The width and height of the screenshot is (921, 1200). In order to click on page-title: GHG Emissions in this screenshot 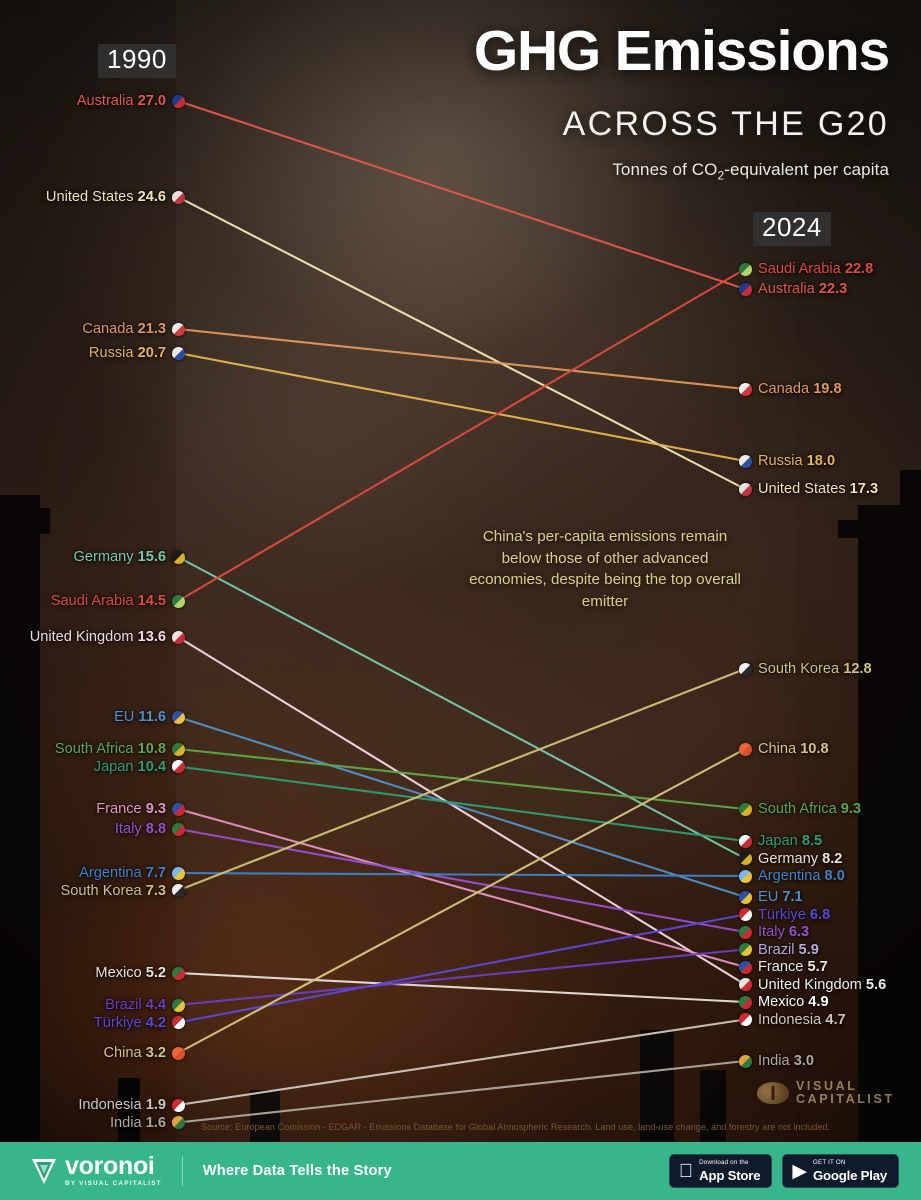, I will do `click(681, 51)`.